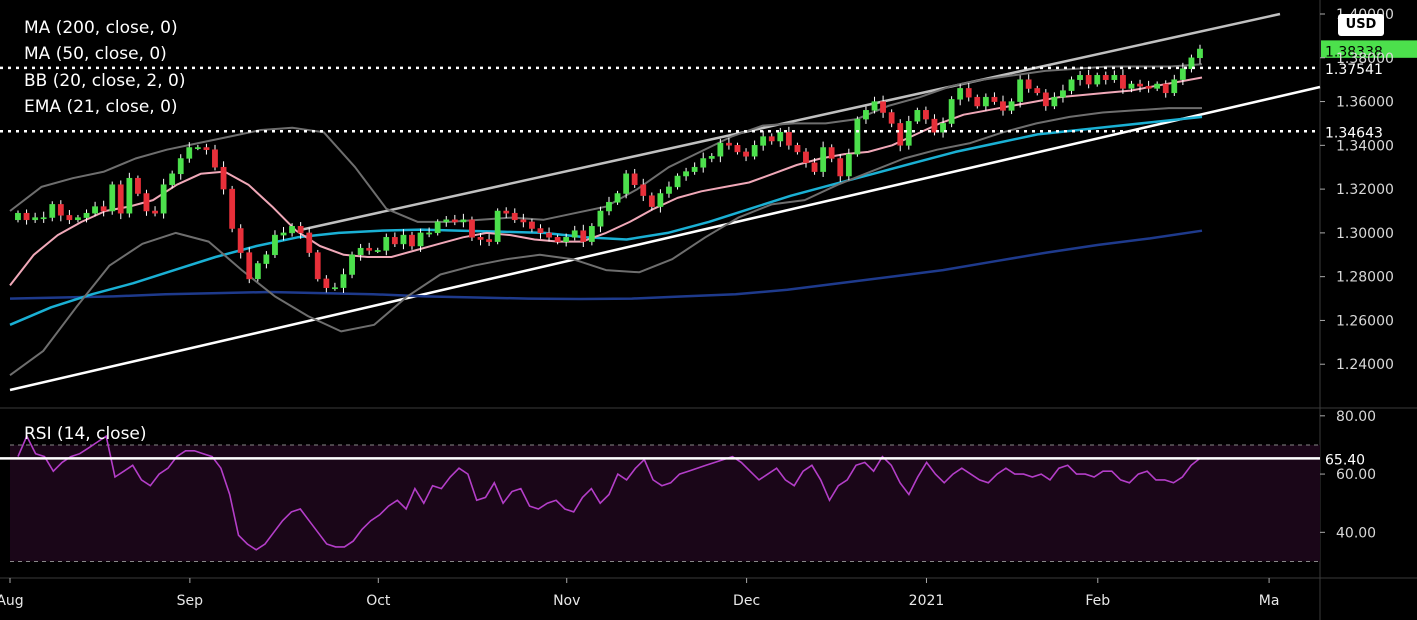 The height and width of the screenshot is (620, 1417). What do you see at coordinates (1365, 365) in the screenshot?
I see `y-tick-label: 1.24000` at bounding box center [1365, 365].